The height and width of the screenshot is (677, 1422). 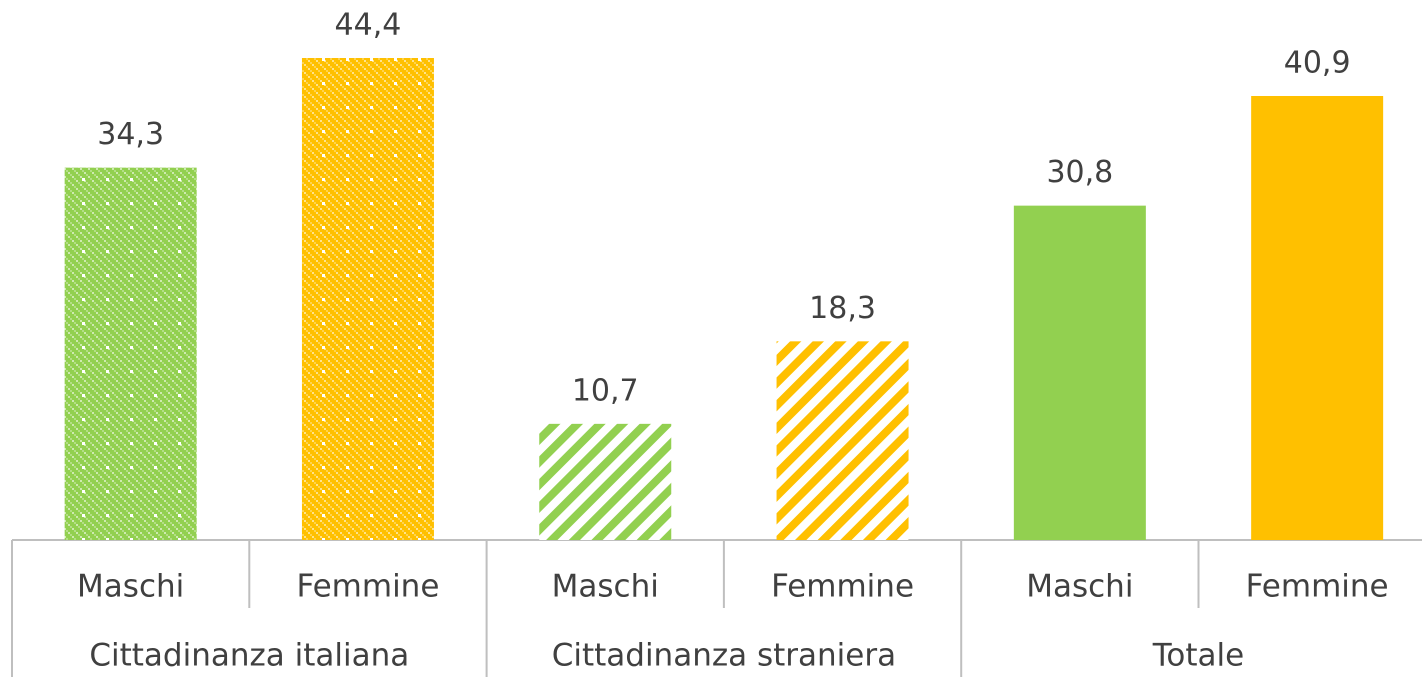 What do you see at coordinates (249, 656) in the screenshot?
I see `group-label: Cittadinanza italiana` at bounding box center [249, 656].